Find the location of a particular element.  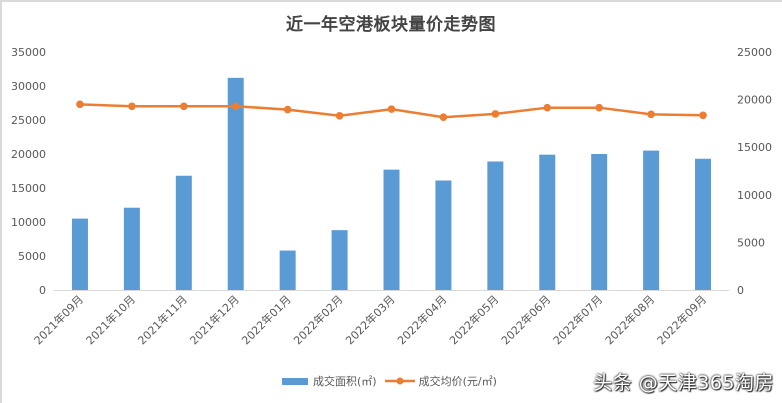

right-tick-label: 15000 is located at coordinates (754, 147).